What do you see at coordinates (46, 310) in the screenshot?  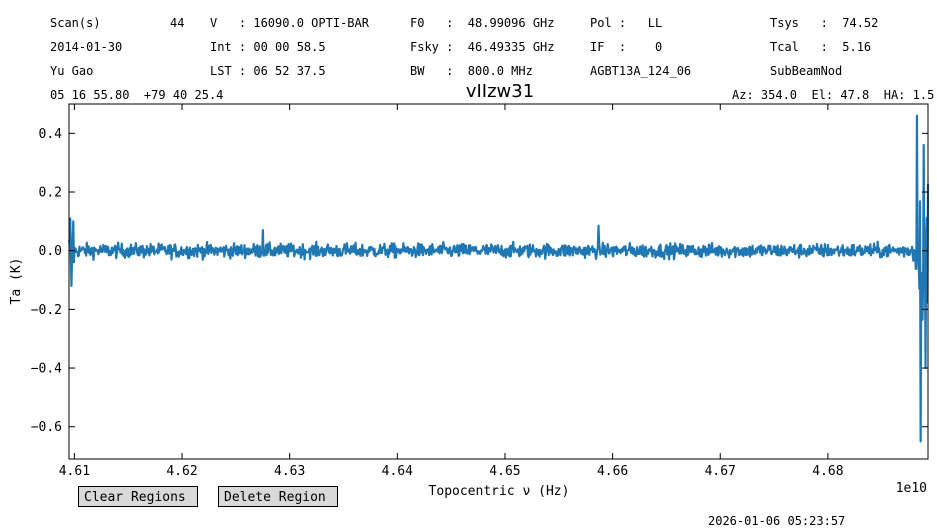 I see `y-tick-label: −0.2` at bounding box center [46, 310].